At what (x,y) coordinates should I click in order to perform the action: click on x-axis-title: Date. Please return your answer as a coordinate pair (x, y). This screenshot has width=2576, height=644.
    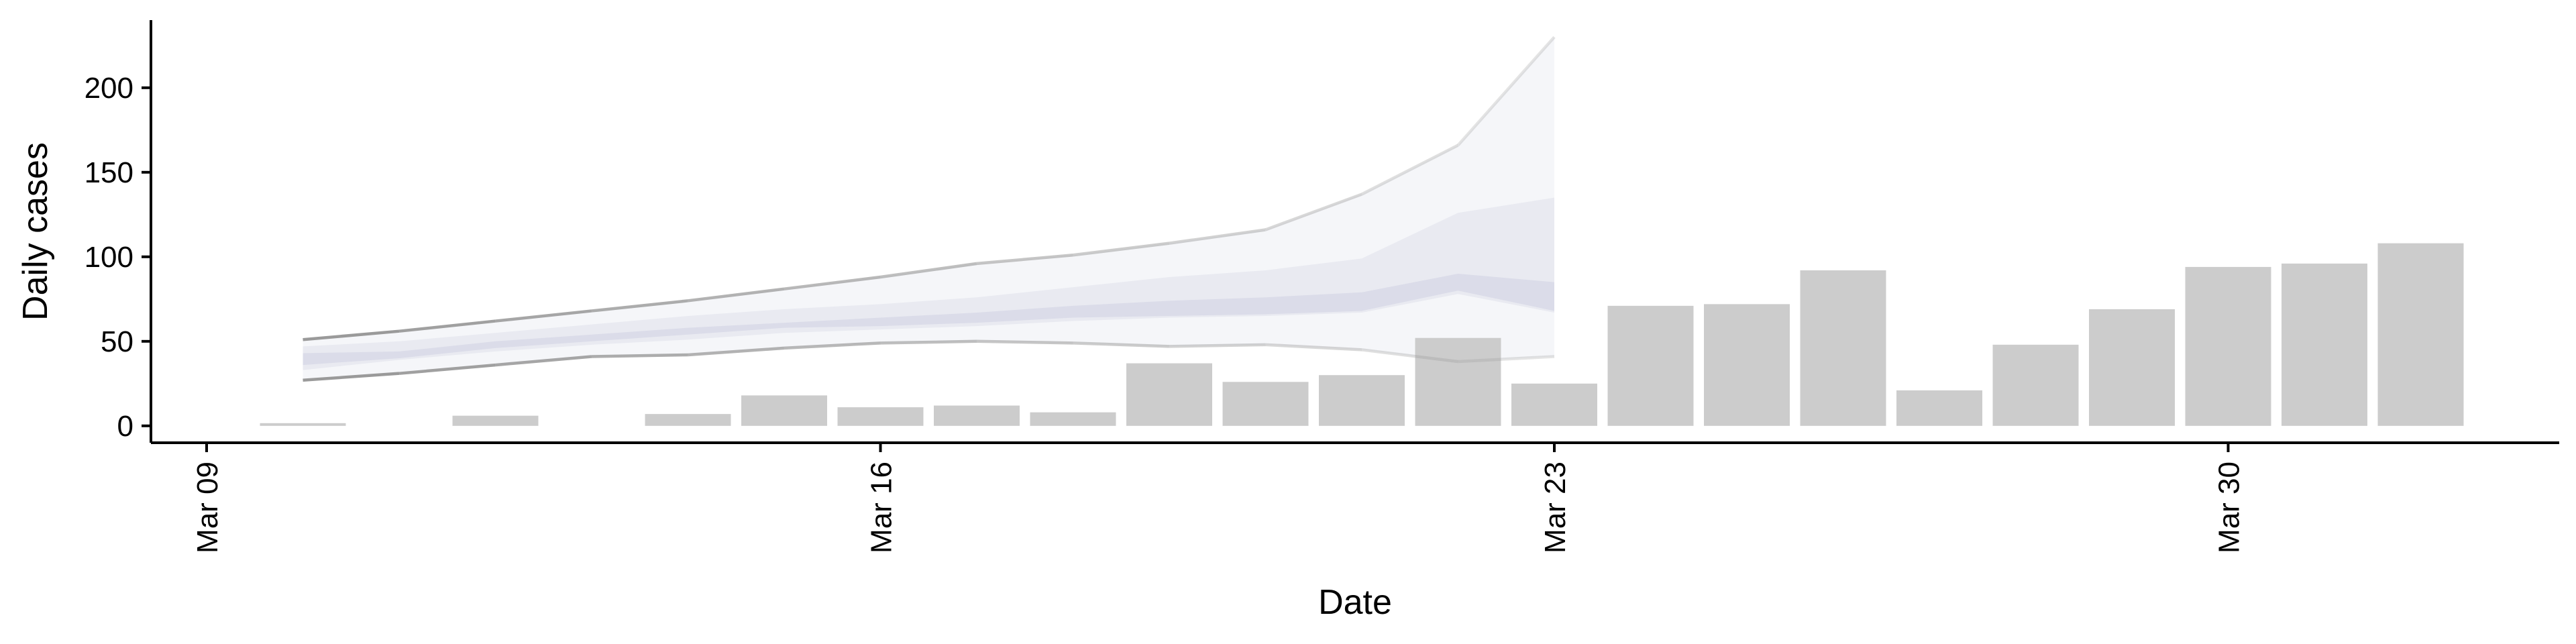
    Looking at the image, I should click on (1355, 602).